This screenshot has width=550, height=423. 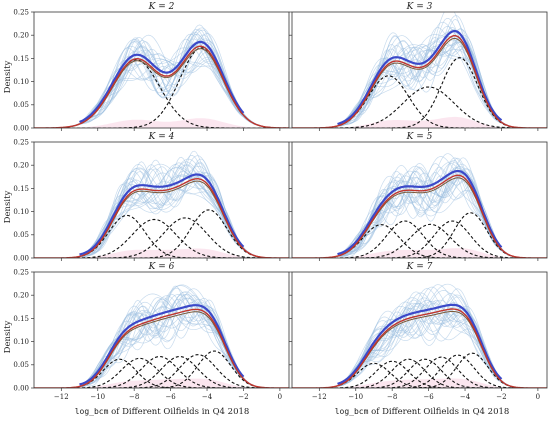 What do you see at coordinates (319, 397) in the screenshot?
I see `x-tick-label: −12` at bounding box center [319, 397].